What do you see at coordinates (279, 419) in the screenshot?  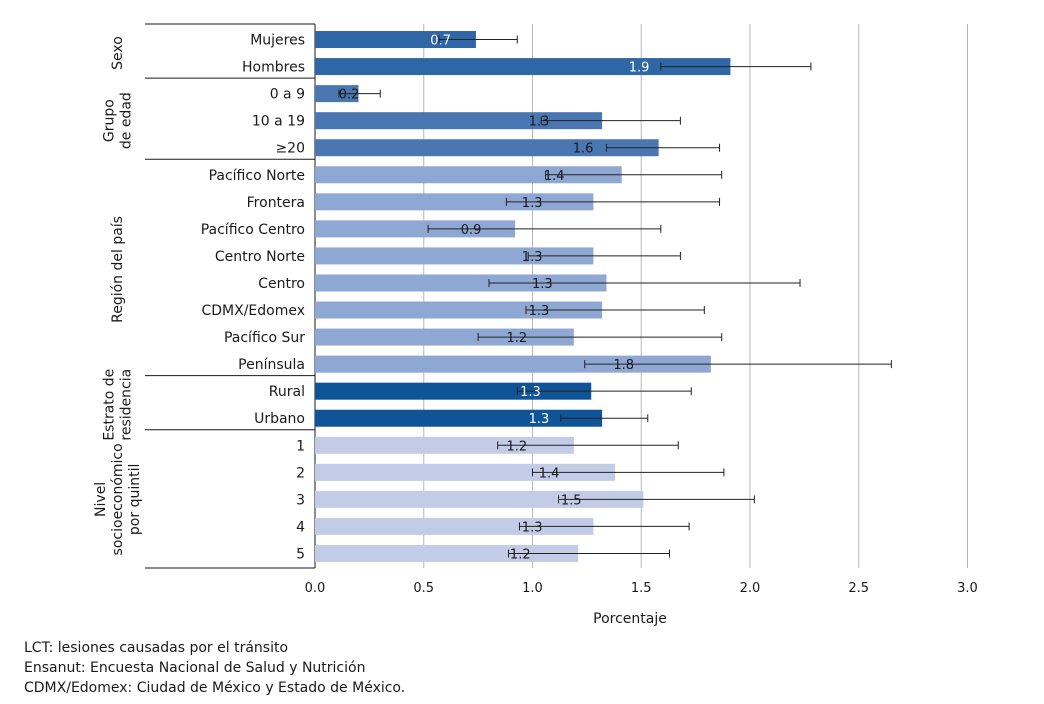 I see `category-label: Urbano` at bounding box center [279, 419].